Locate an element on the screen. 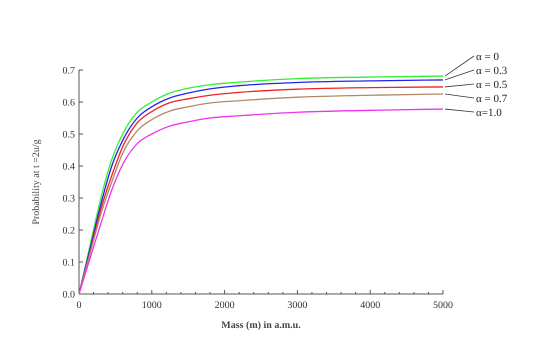 The image size is (545, 363). y-tick-label: 0.4 is located at coordinates (68, 167).